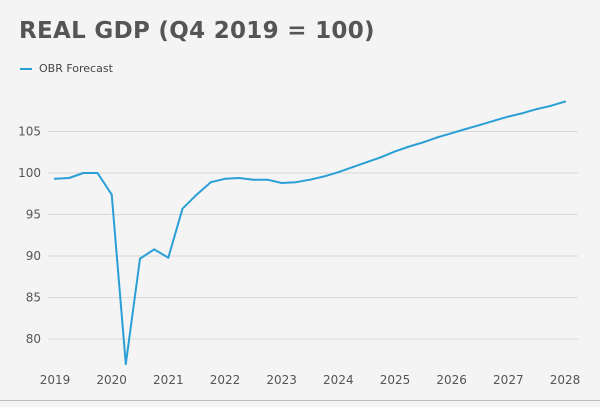  What do you see at coordinates (26, 68) in the screenshot?
I see `legend-swatch` at bounding box center [26, 68].